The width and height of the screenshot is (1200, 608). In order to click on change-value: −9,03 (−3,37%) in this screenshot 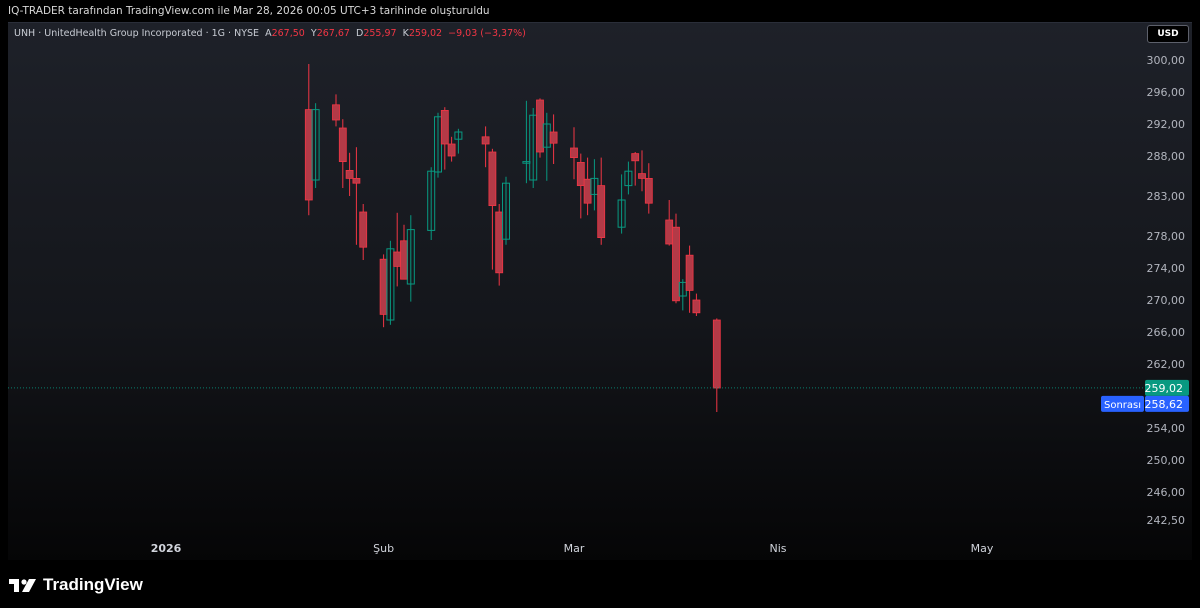, I will do `click(487, 33)`.